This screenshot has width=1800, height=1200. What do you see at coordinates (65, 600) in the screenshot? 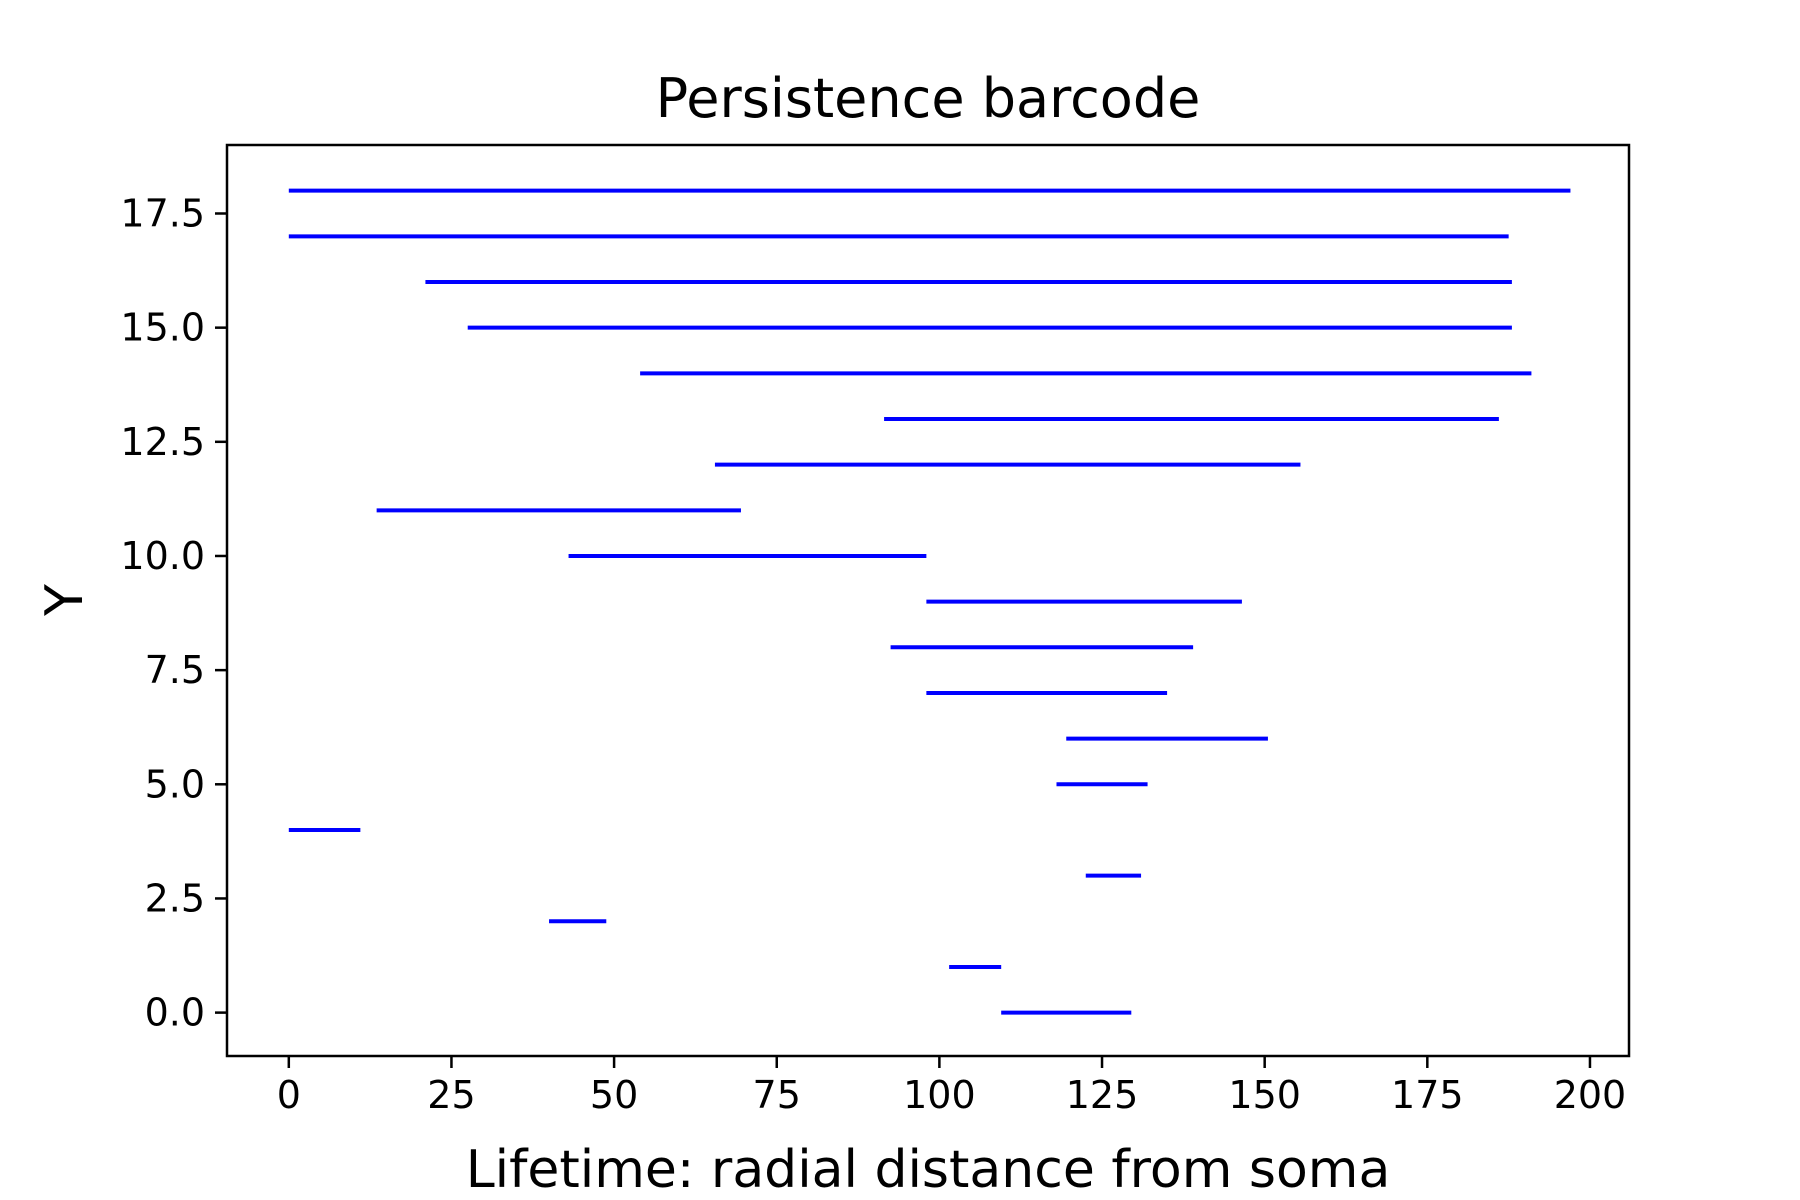
I see `y-axis-label: Y` at bounding box center [65, 600].